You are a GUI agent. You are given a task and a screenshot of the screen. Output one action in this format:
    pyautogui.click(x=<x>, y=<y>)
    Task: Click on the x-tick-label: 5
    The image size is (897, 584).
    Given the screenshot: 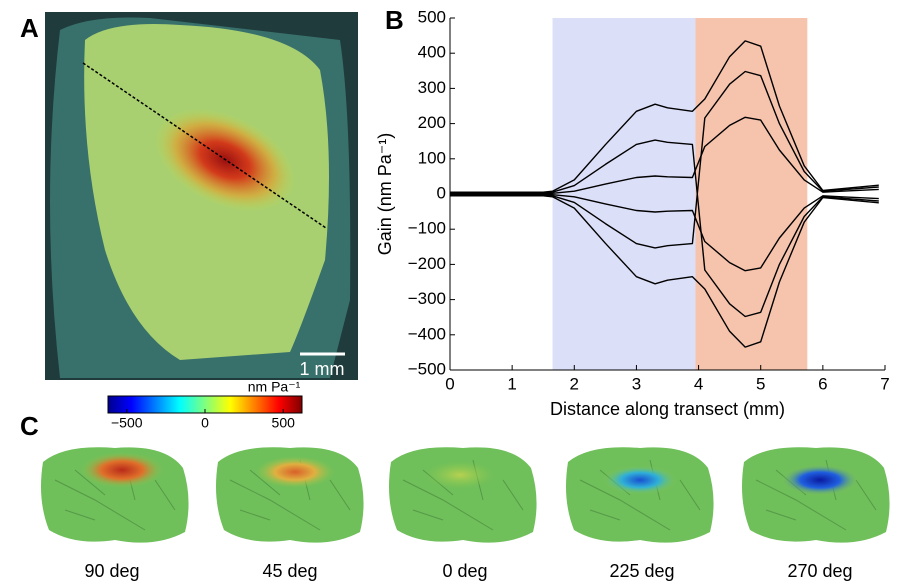 What is the action you would take?
    pyautogui.click(x=760, y=383)
    